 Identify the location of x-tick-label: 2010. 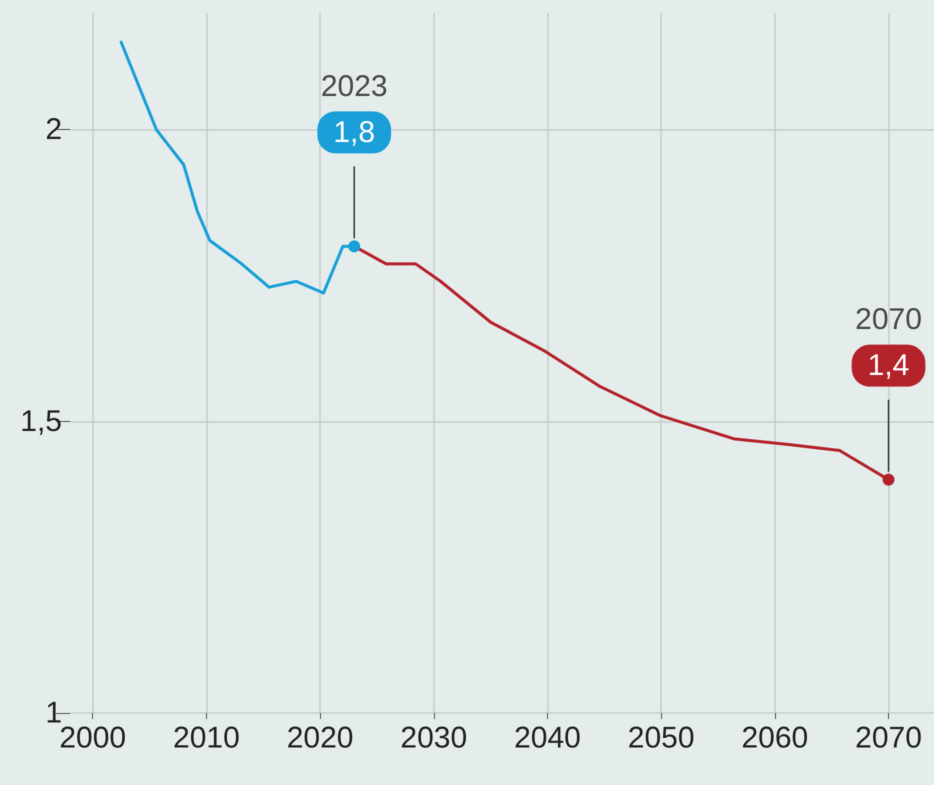
(206, 738).